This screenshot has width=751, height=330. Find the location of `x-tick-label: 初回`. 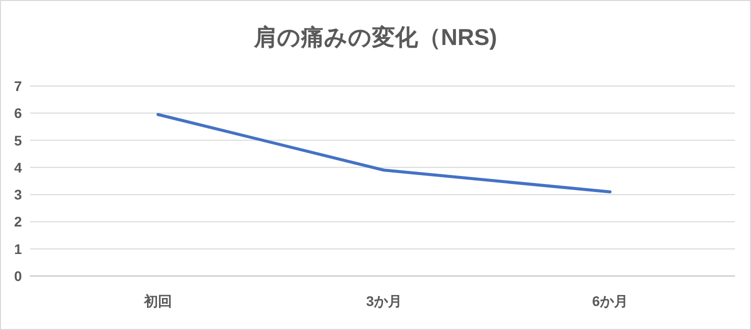

x-tick-label: 初回 is located at coordinates (157, 301).